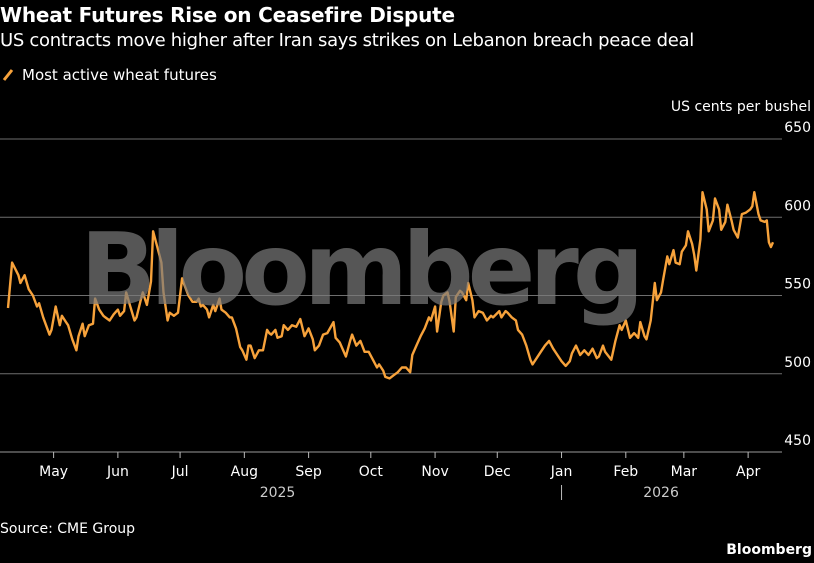 The image size is (814, 563). What do you see at coordinates (769, 550) in the screenshot?
I see `bloomberg-logo: Bloomberg` at bounding box center [769, 550].